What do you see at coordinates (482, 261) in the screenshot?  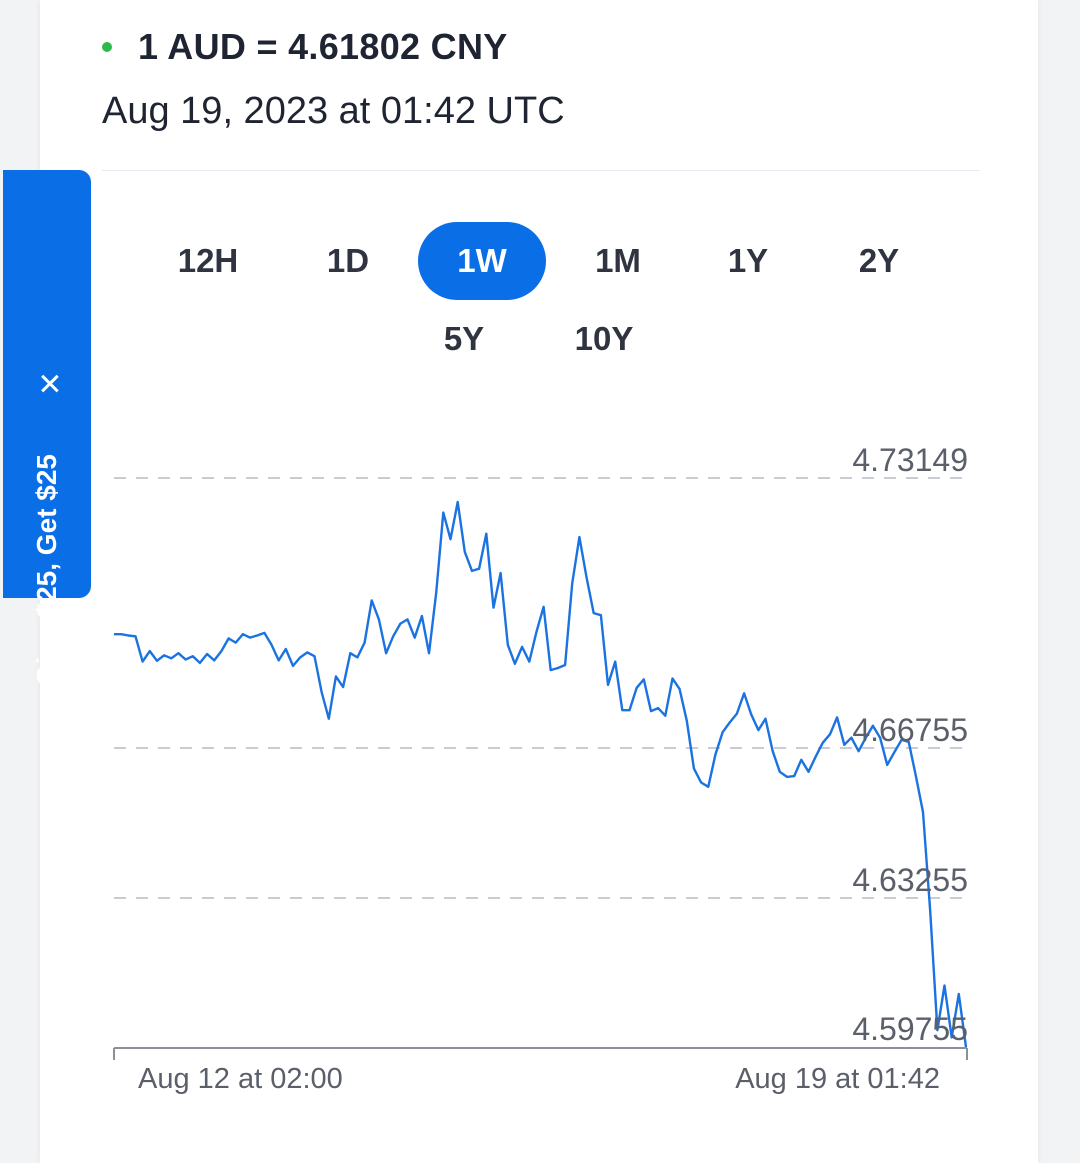 I see `range-button-1w: 1W` at bounding box center [482, 261].